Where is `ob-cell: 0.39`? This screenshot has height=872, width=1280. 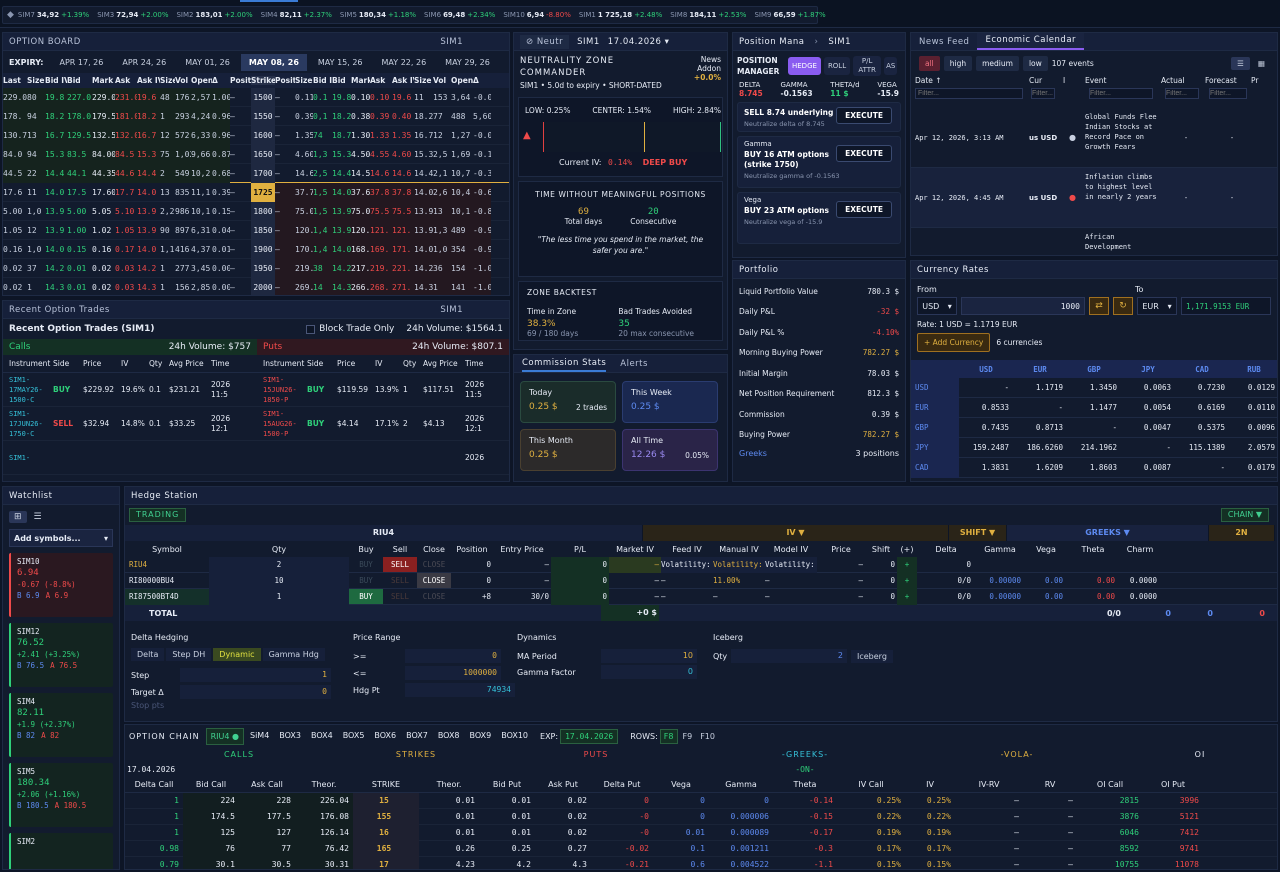
ob-cell: 0.39 is located at coordinates (380, 116).